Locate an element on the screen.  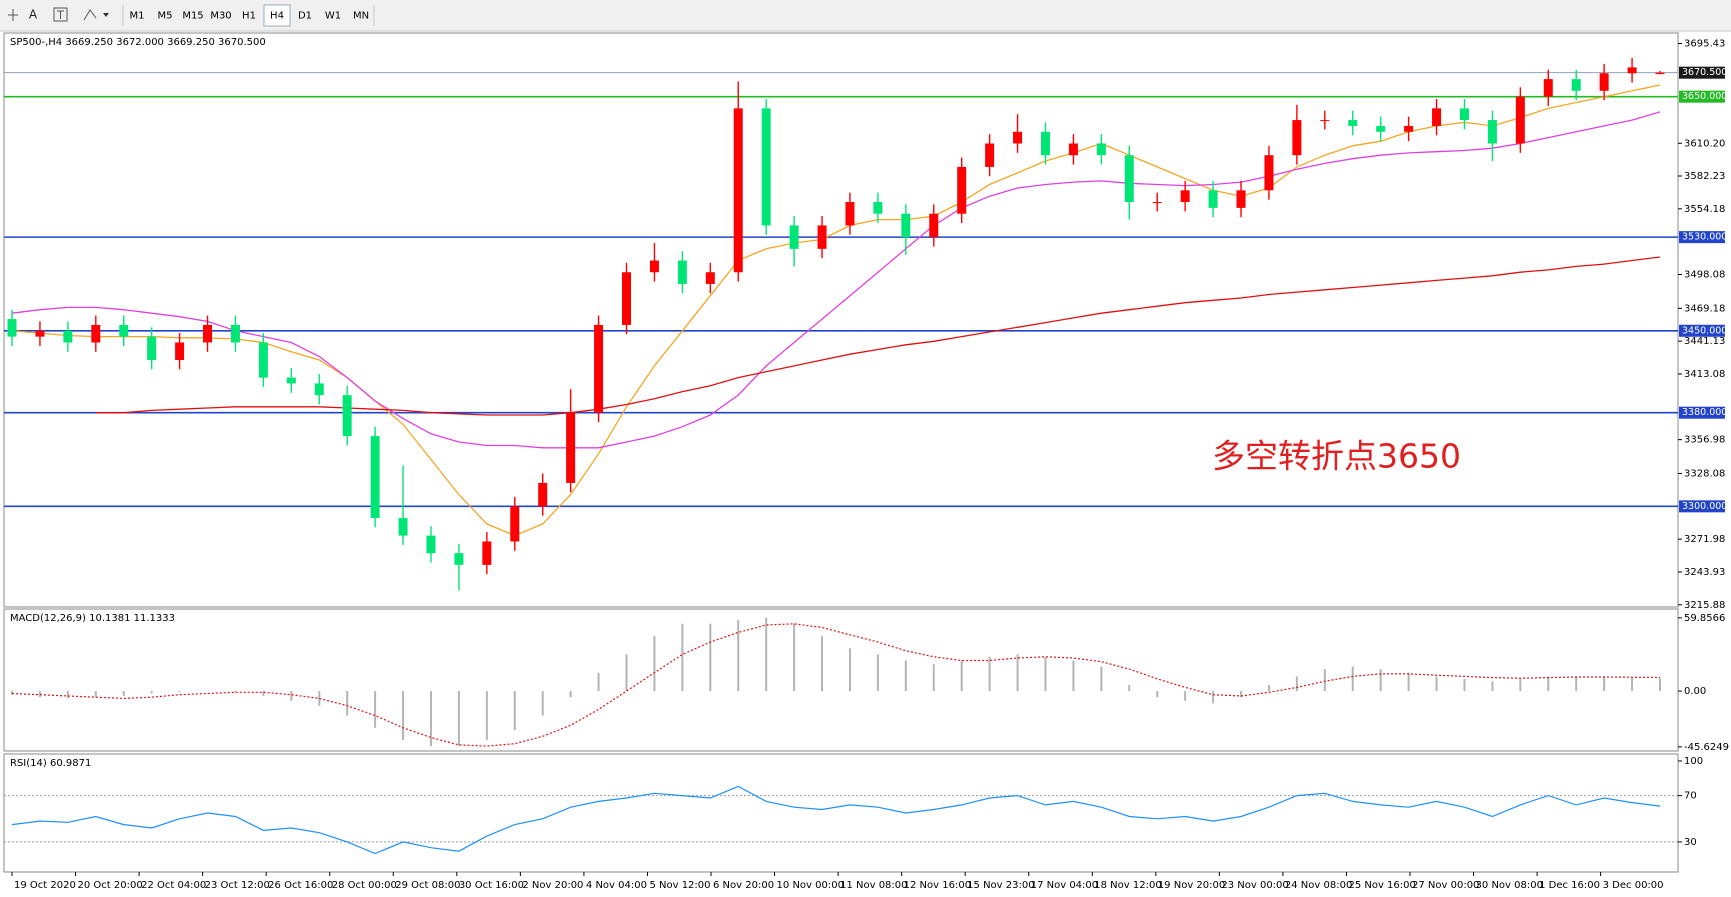
pane-title: MACD(12,26,9) 10.1381 11.1333 is located at coordinates (92, 618).